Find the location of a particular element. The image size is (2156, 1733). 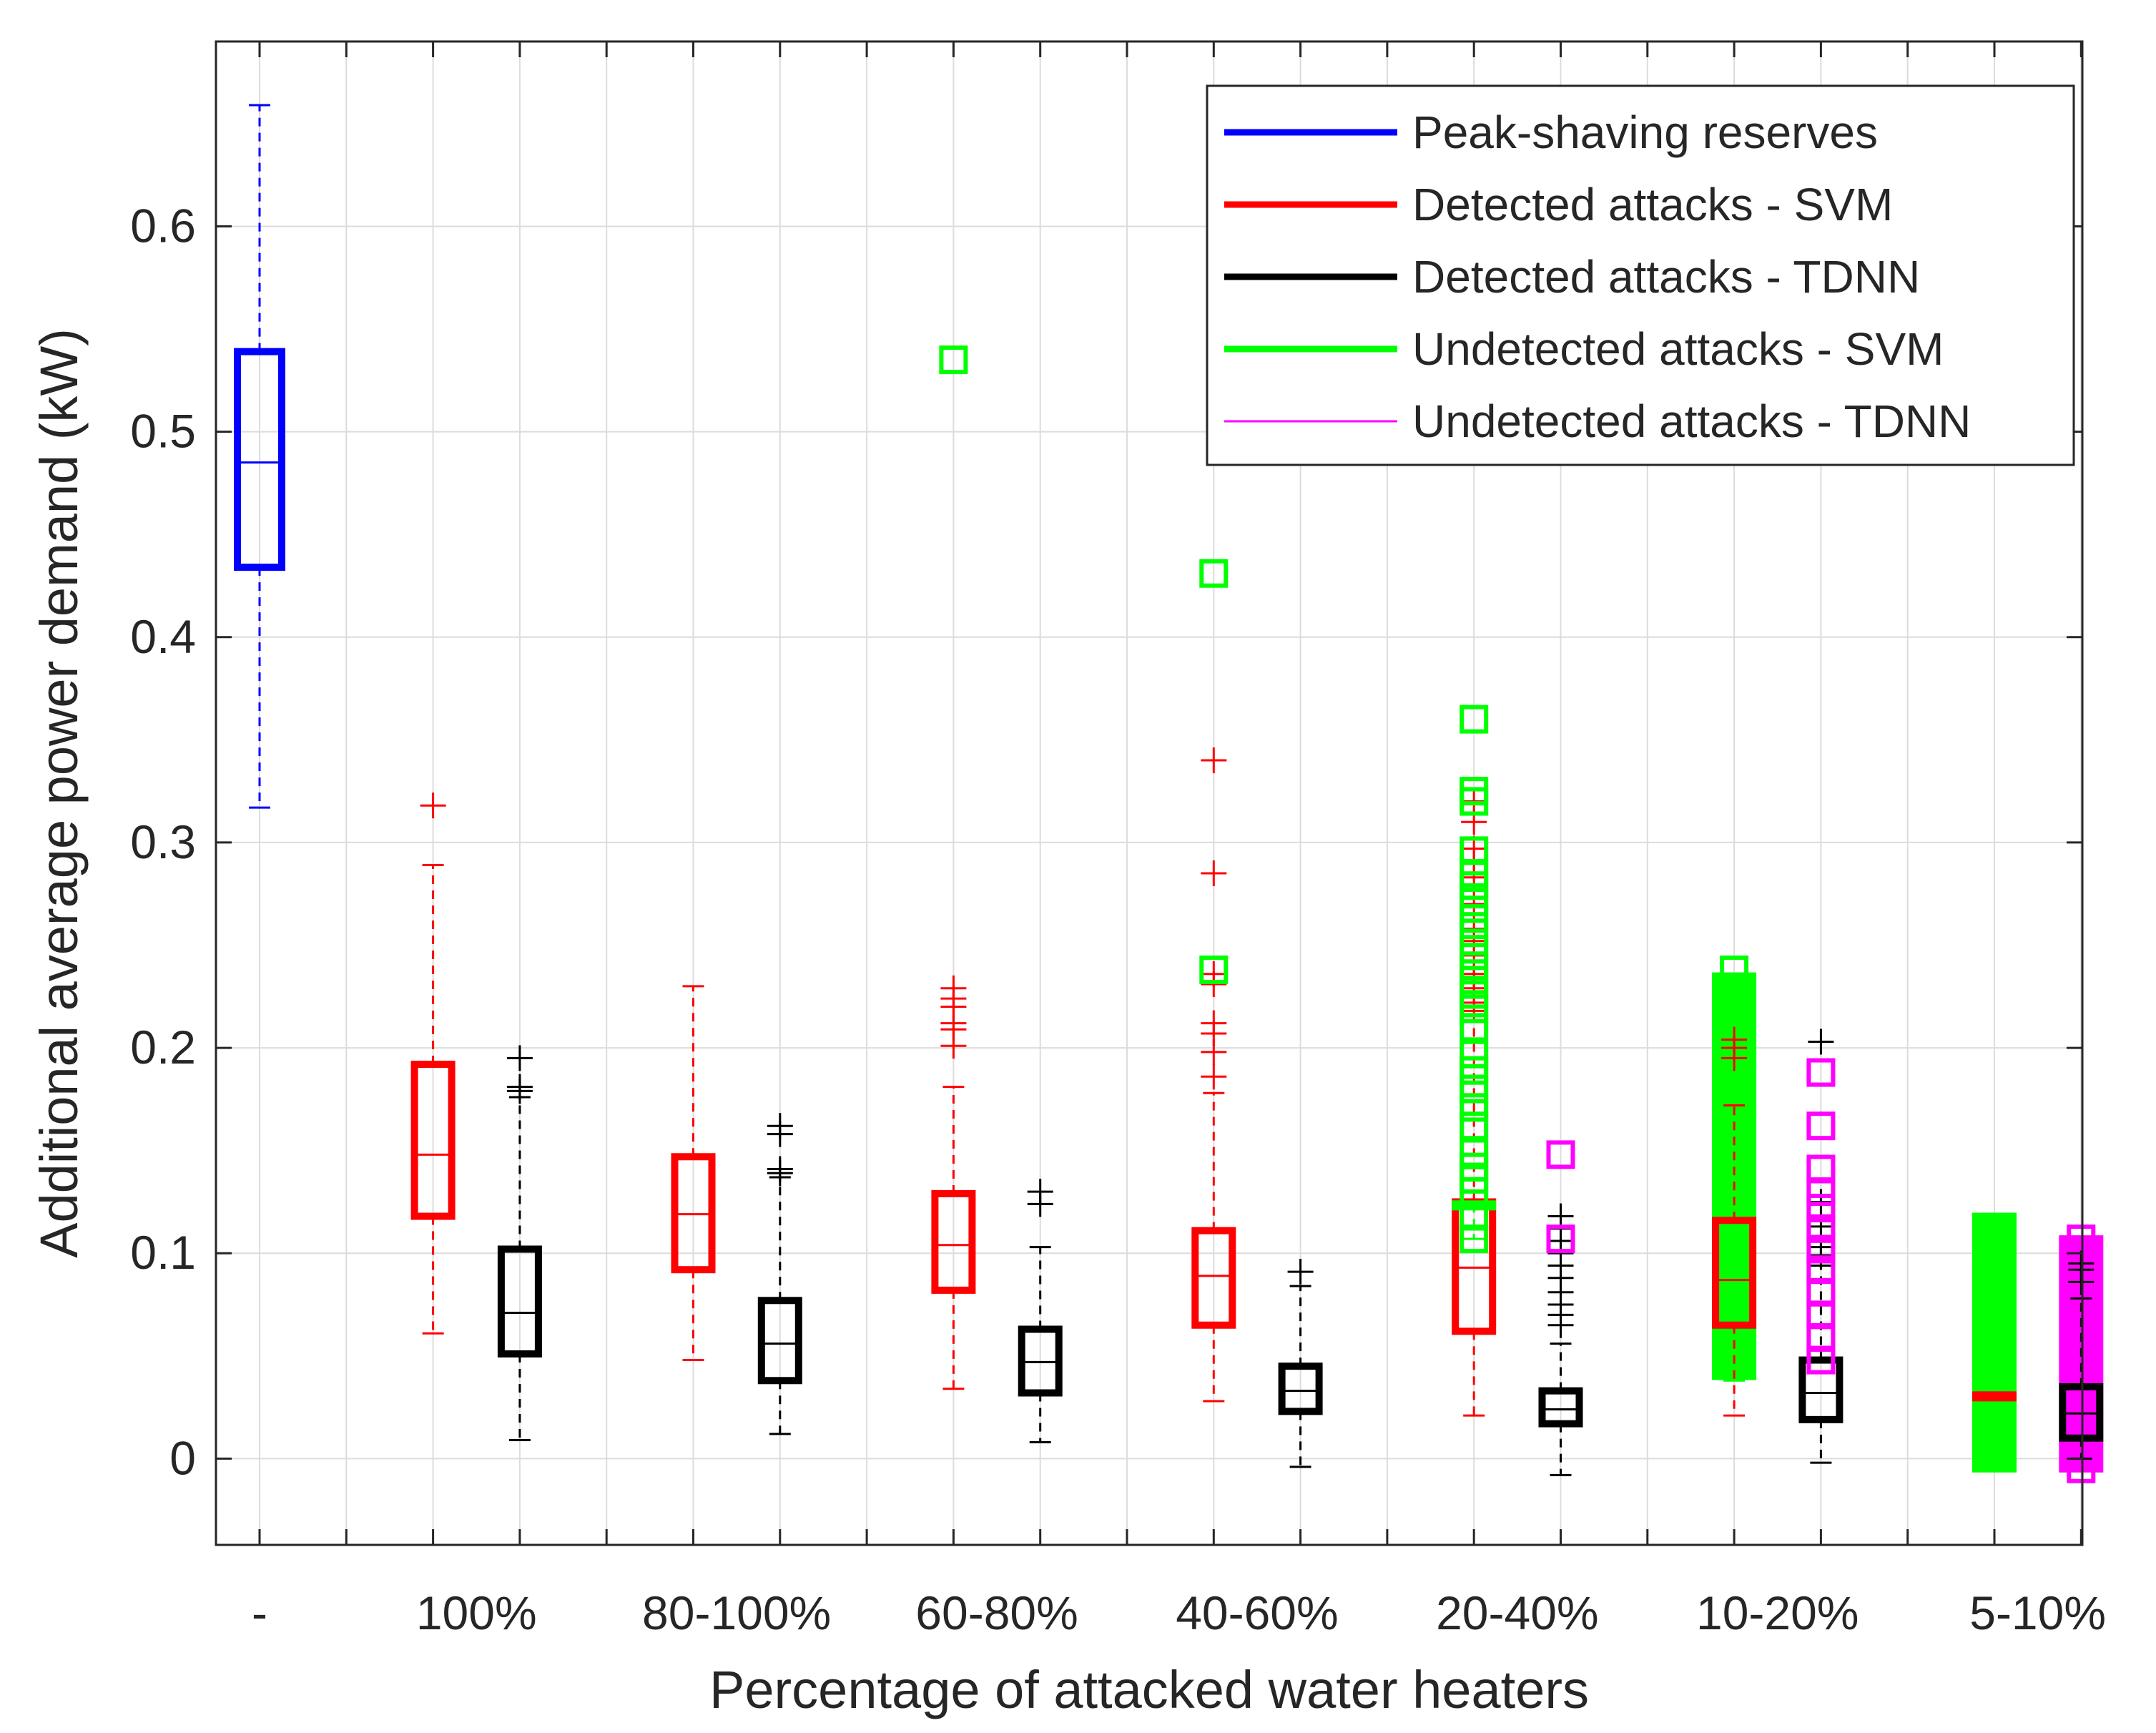

box-10-20-detected-attacks-tdnn is located at coordinates (1821, 1246).